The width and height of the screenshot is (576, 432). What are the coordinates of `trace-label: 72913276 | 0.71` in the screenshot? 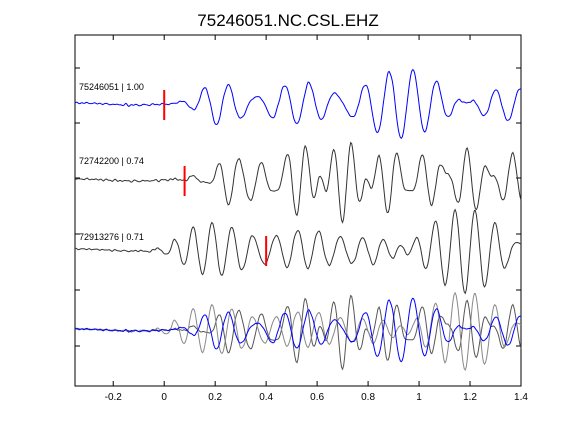 It's located at (111, 237).